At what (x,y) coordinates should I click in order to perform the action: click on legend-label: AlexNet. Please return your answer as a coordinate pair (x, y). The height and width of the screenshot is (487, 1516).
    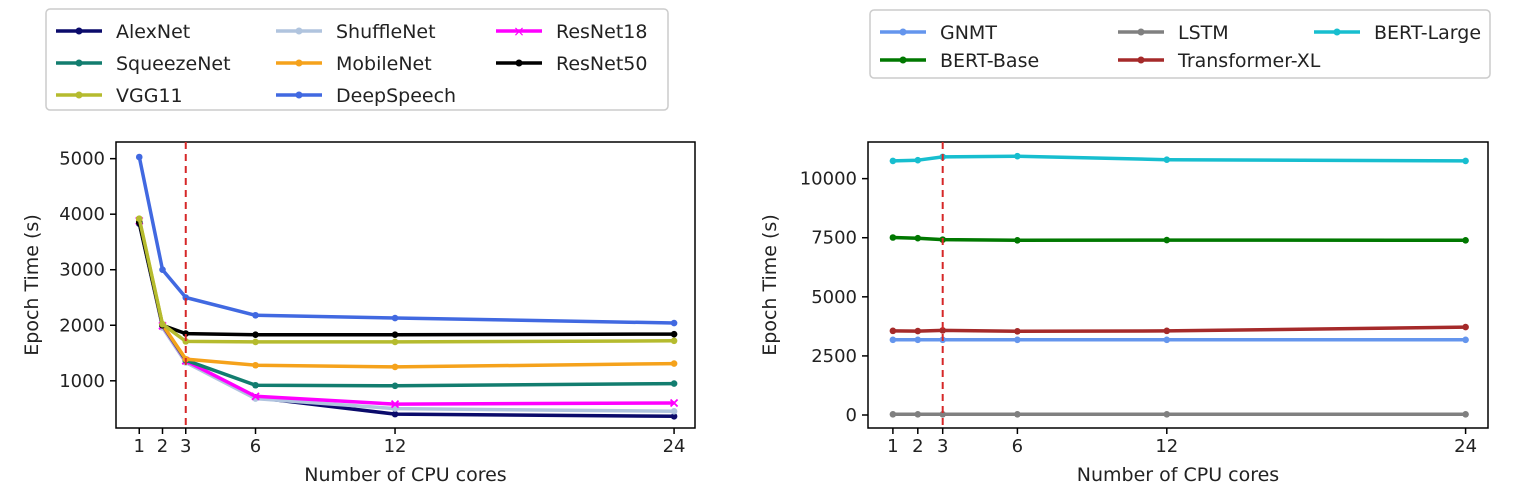
    Looking at the image, I should click on (153, 32).